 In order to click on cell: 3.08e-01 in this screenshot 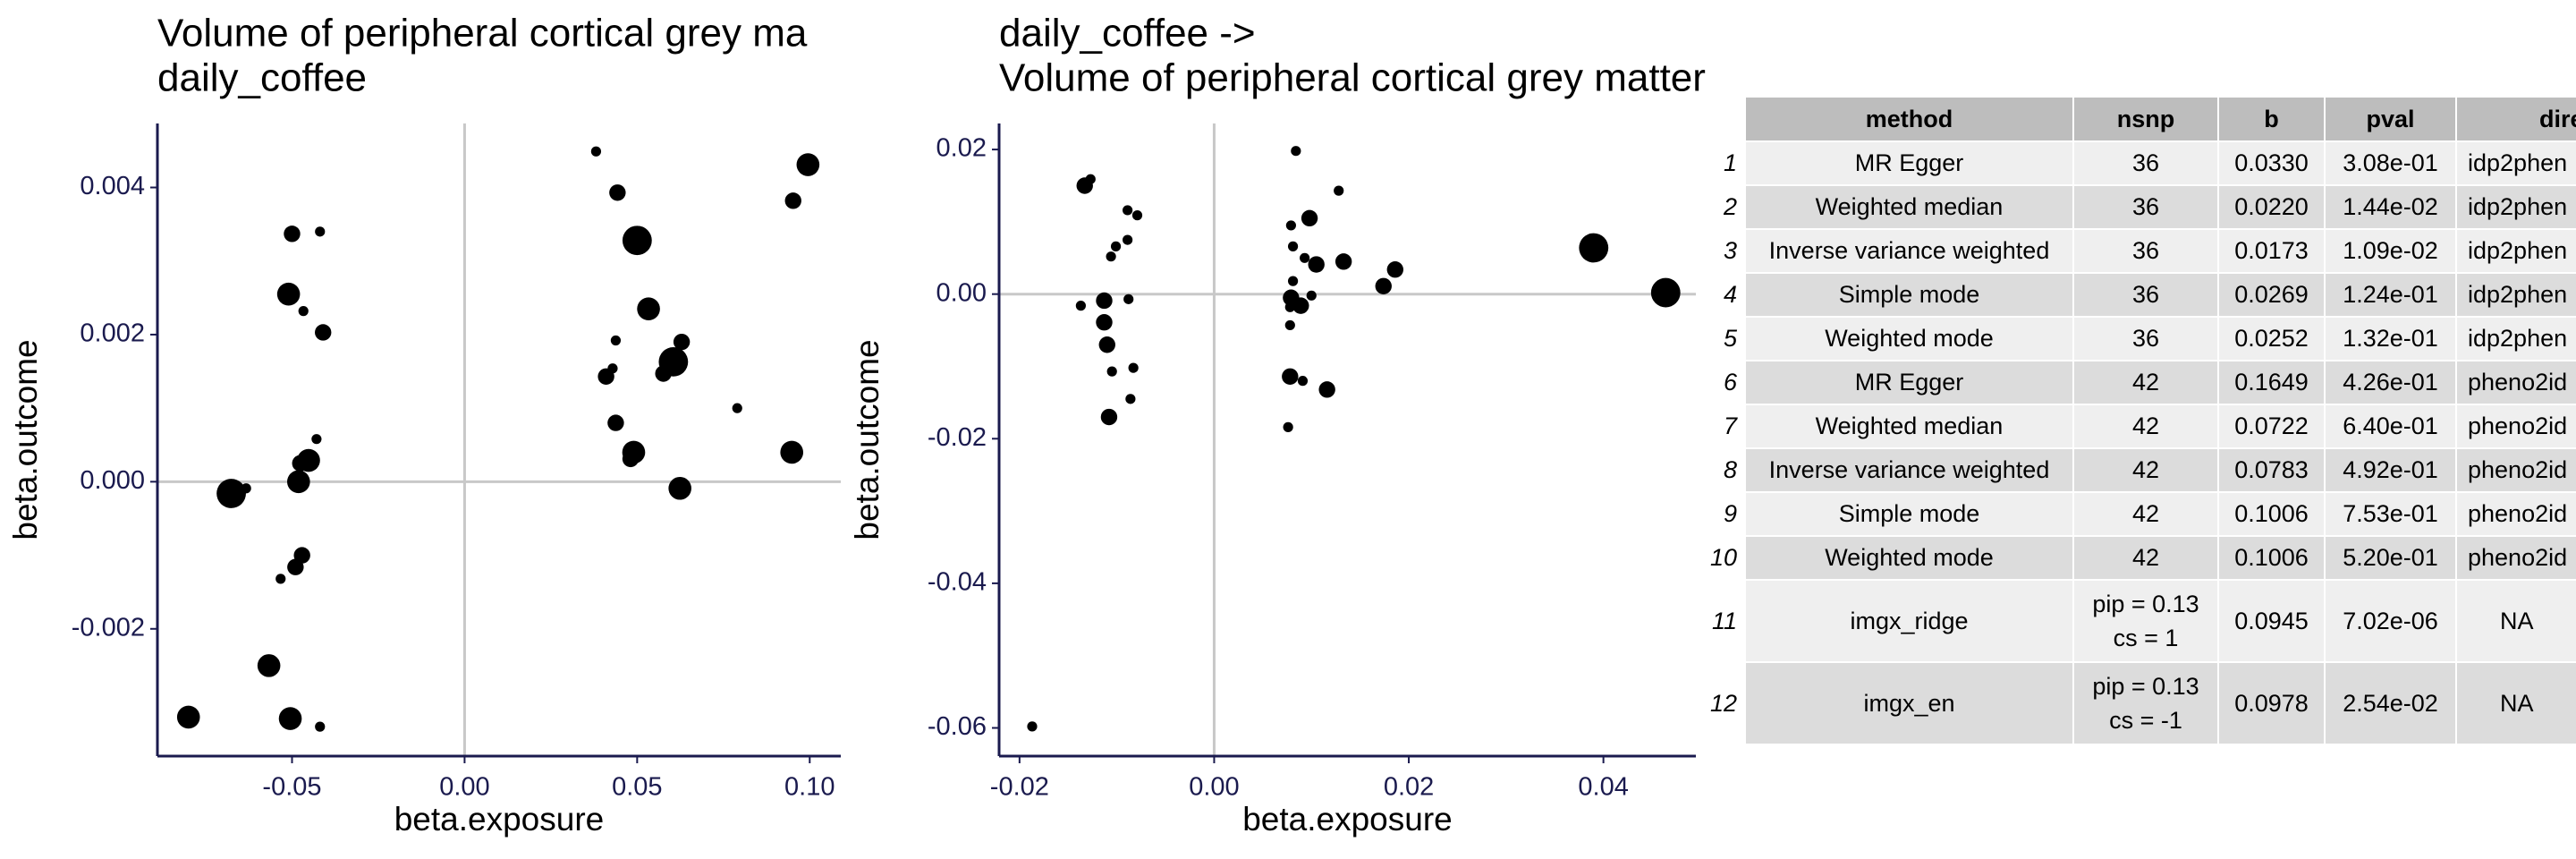, I will do `click(2390, 163)`.